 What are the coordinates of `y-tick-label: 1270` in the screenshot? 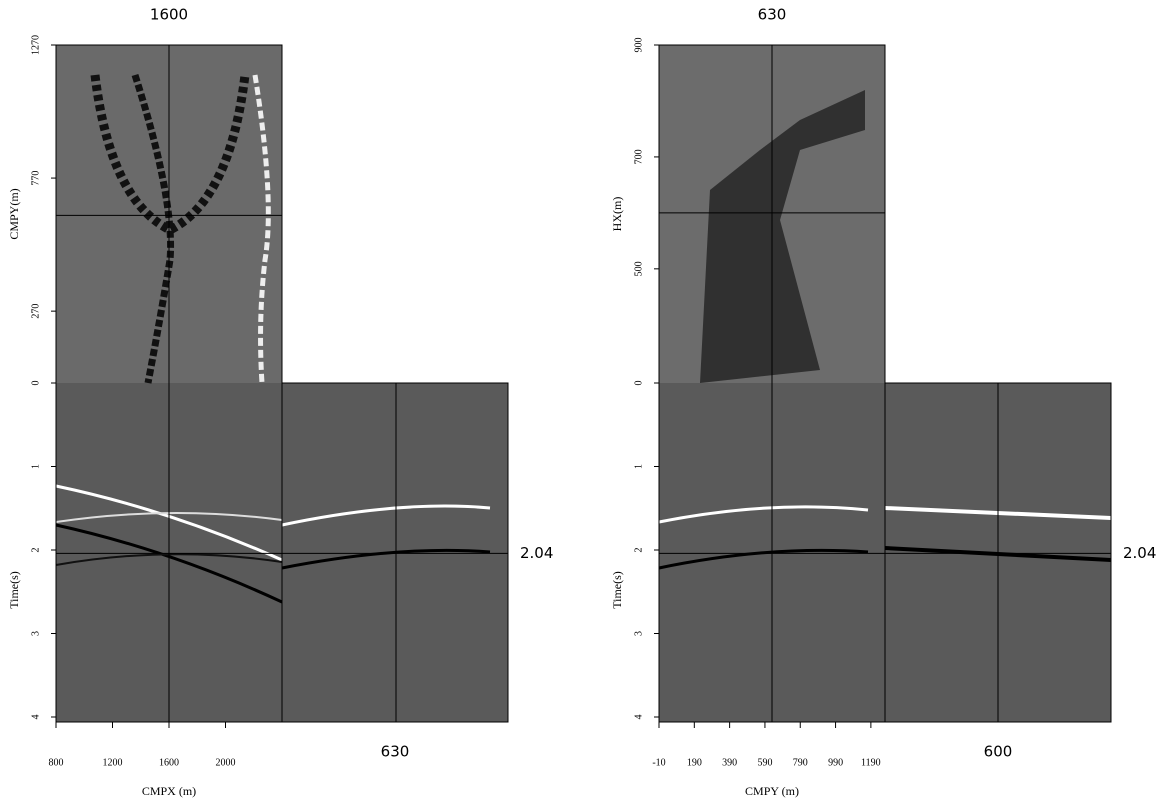 It's located at (35, 45).